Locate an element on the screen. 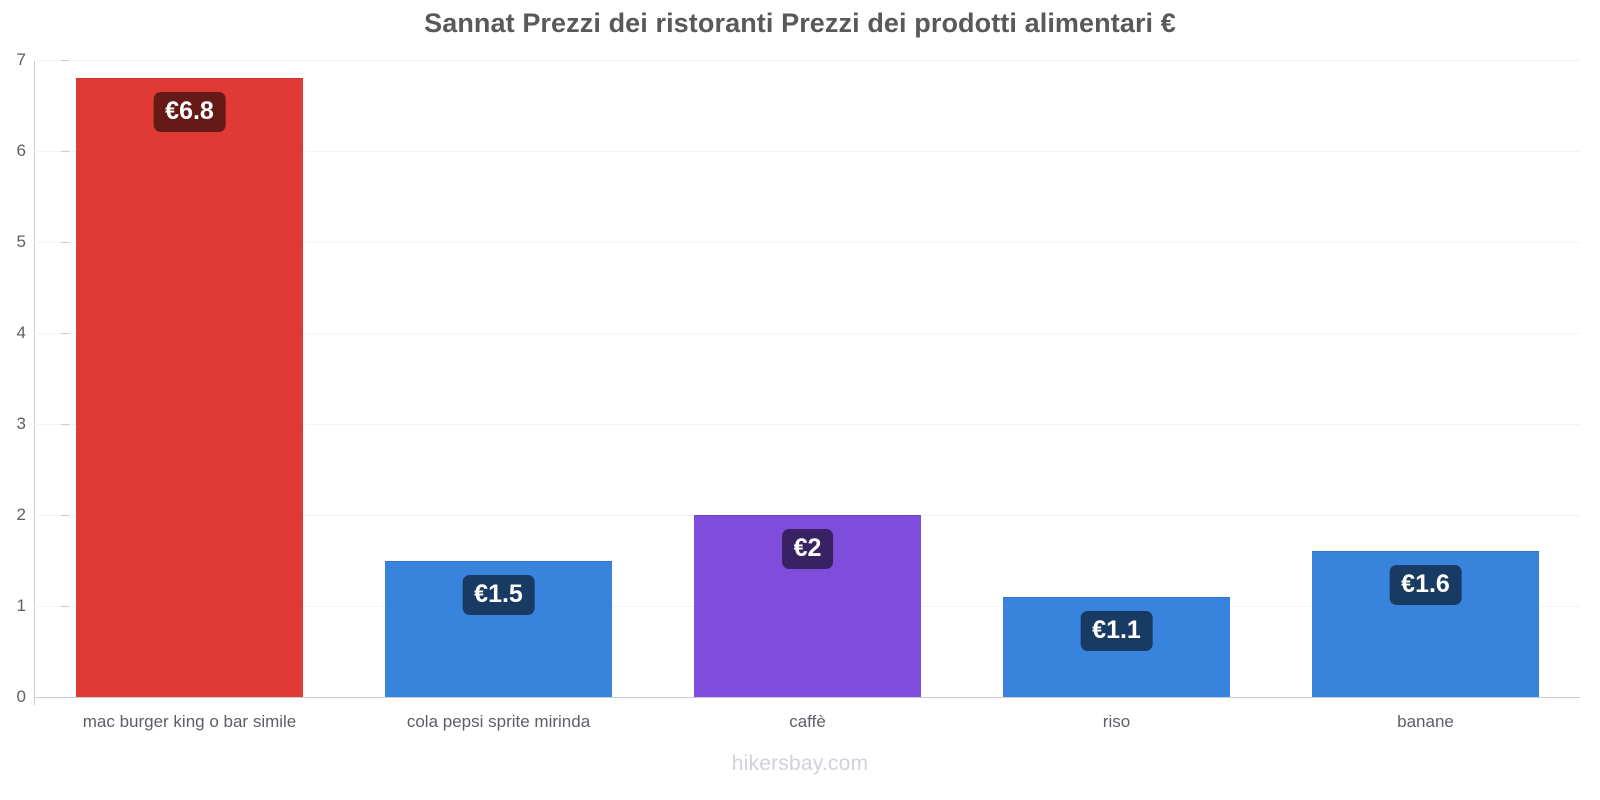 The height and width of the screenshot is (800, 1600). bar-value-label: €1.5 is located at coordinates (498, 594).